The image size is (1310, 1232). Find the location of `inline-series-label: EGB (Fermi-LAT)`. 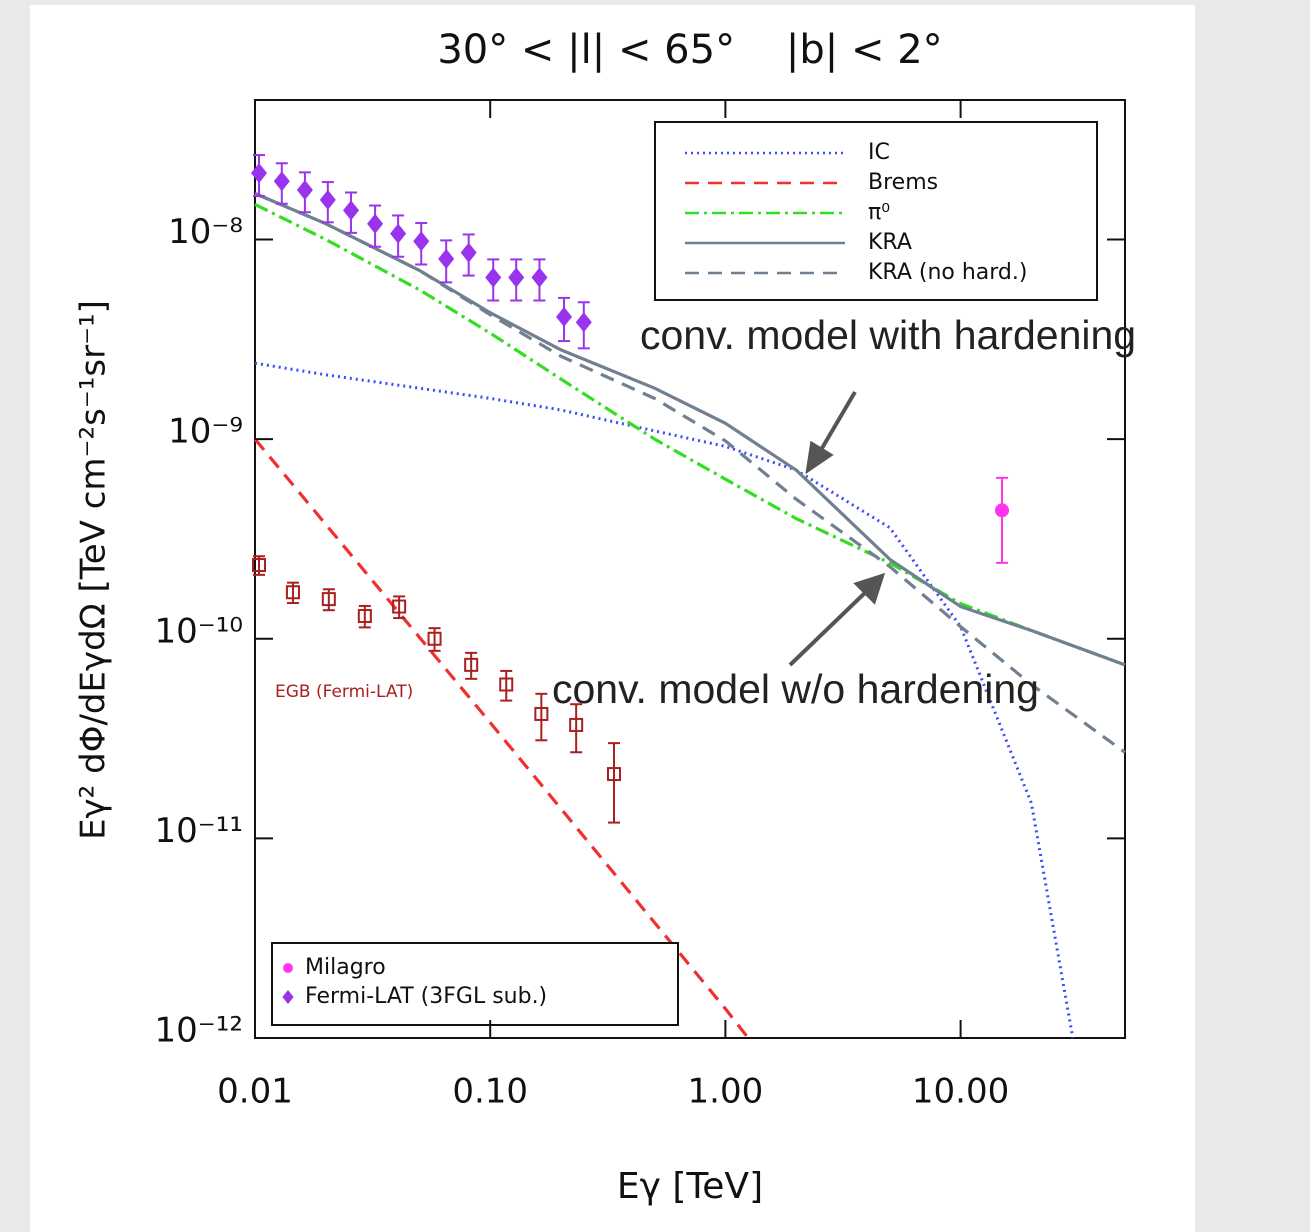

inline-series-label: EGB (Fermi-LAT) is located at coordinates (344, 692).